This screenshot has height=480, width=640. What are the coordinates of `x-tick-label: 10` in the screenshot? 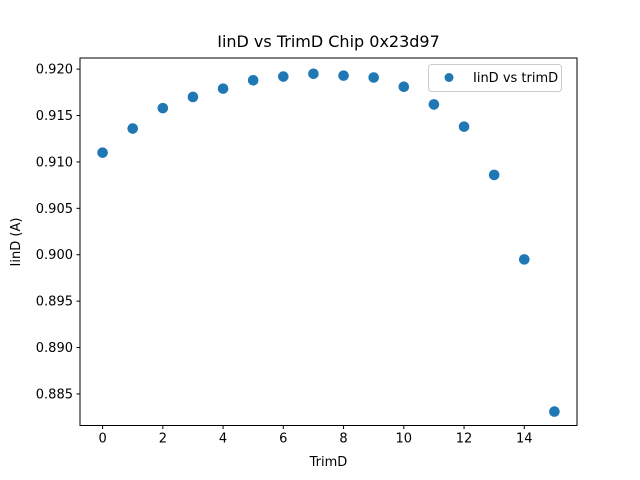 It's located at (404, 439).